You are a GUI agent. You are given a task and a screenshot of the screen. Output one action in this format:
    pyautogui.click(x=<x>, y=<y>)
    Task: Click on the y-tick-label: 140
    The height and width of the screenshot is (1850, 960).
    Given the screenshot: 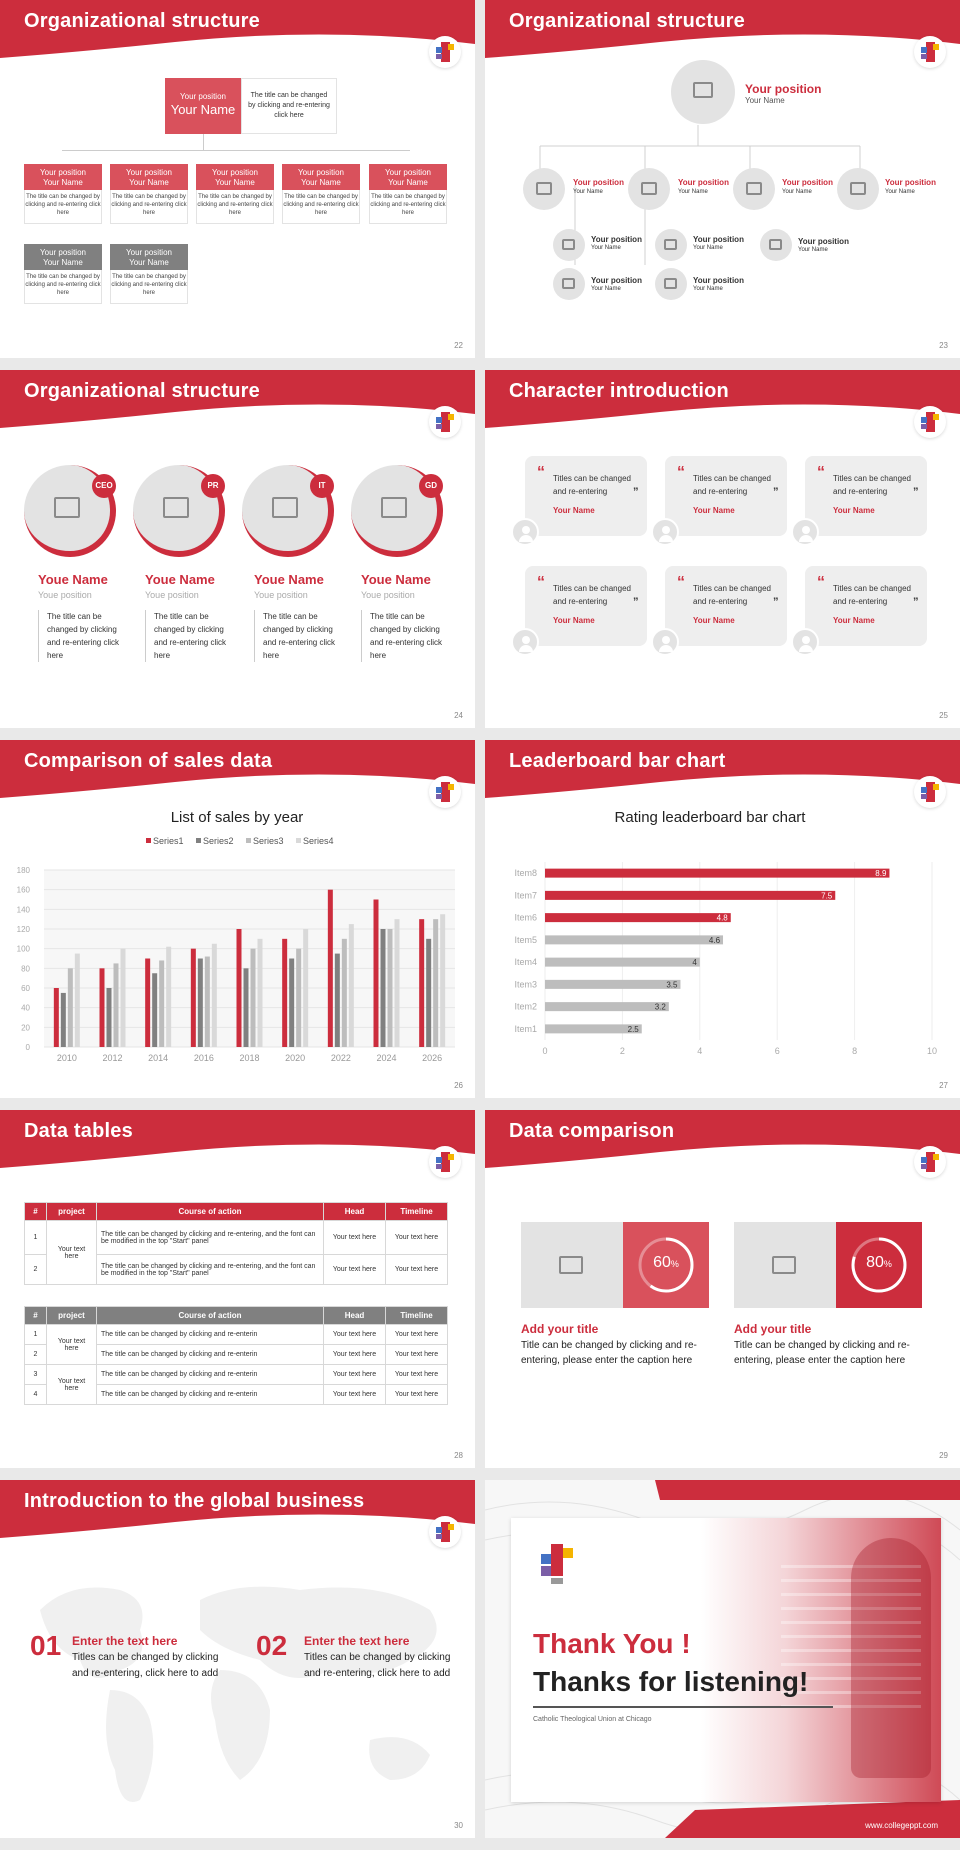 What is the action you would take?
    pyautogui.click(x=24, y=909)
    